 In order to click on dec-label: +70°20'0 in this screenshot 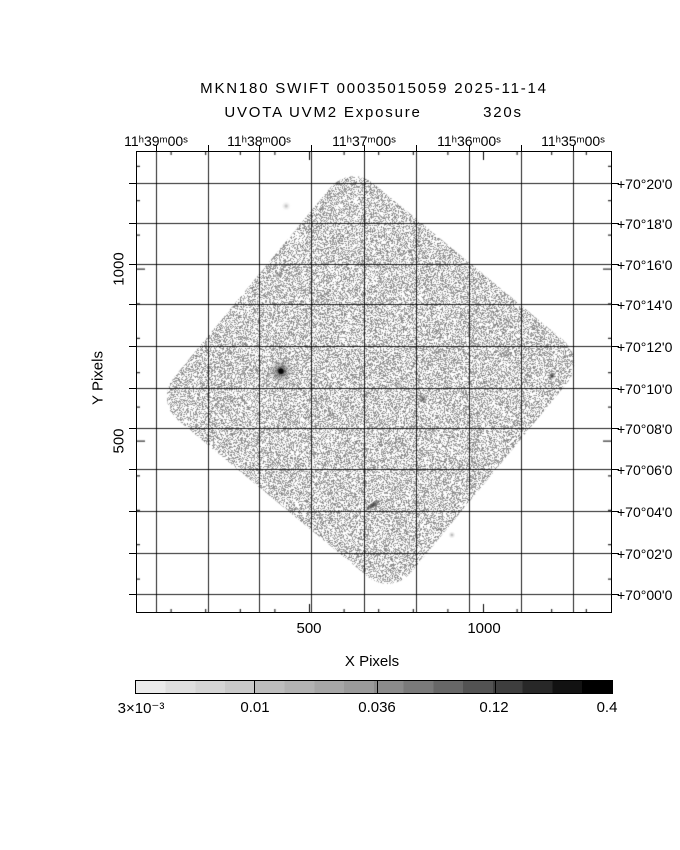, I will do `click(645, 184)`.